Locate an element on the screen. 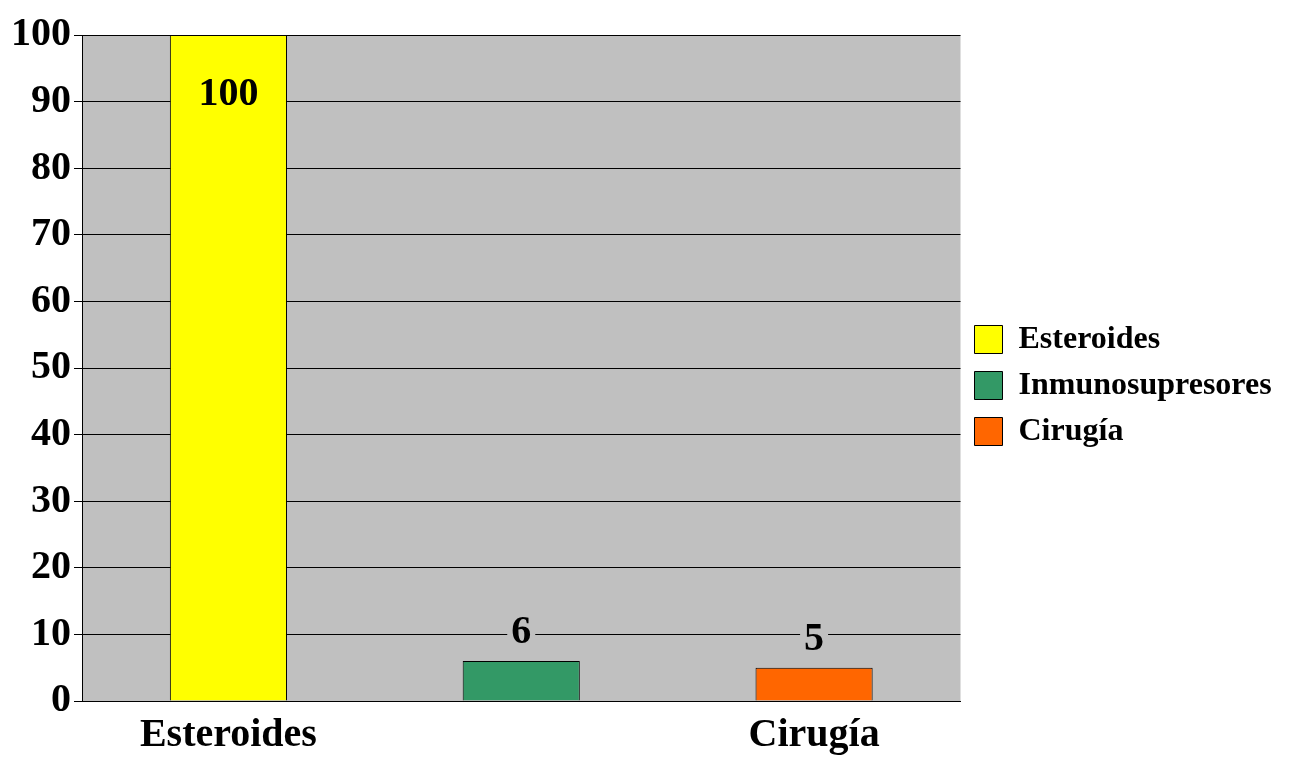 The image size is (1295, 779). y-tick-label: 100 is located at coordinates (41, 32).